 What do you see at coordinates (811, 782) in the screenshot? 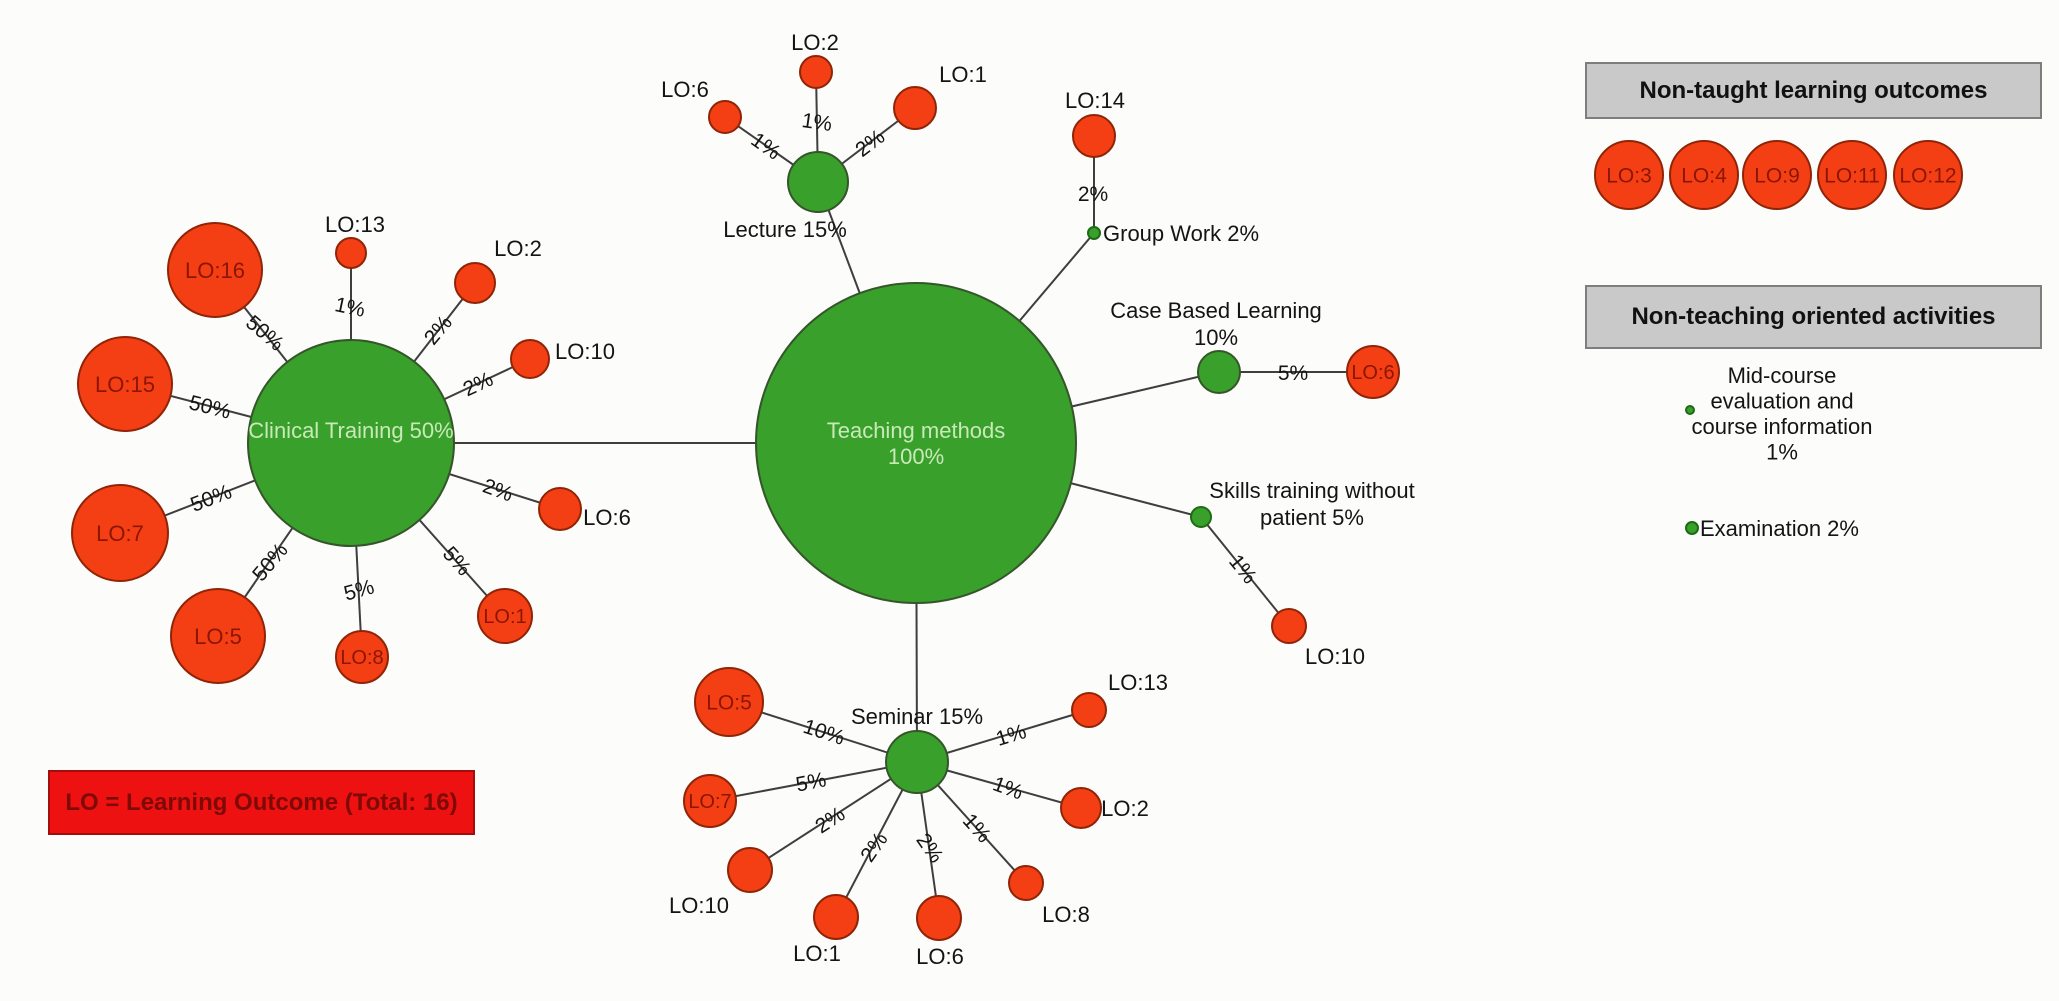
I see `edge-label-seminar-s7: 5%` at bounding box center [811, 782].